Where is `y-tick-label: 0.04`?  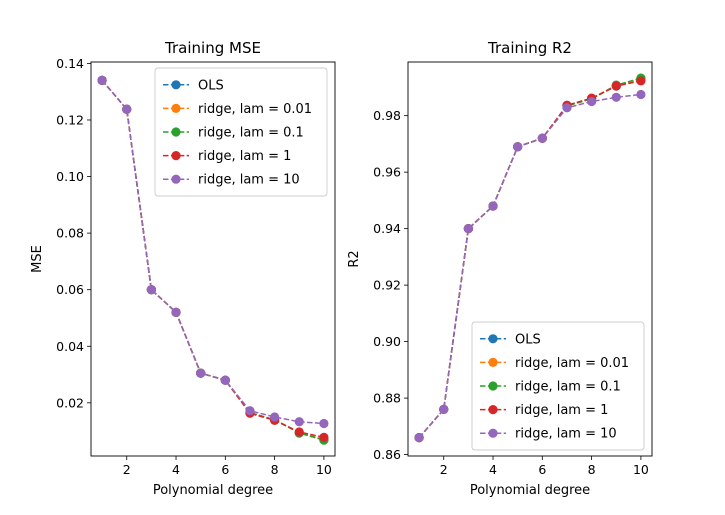
y-tick-label: 0.04 is located at coordinates (70, 346).